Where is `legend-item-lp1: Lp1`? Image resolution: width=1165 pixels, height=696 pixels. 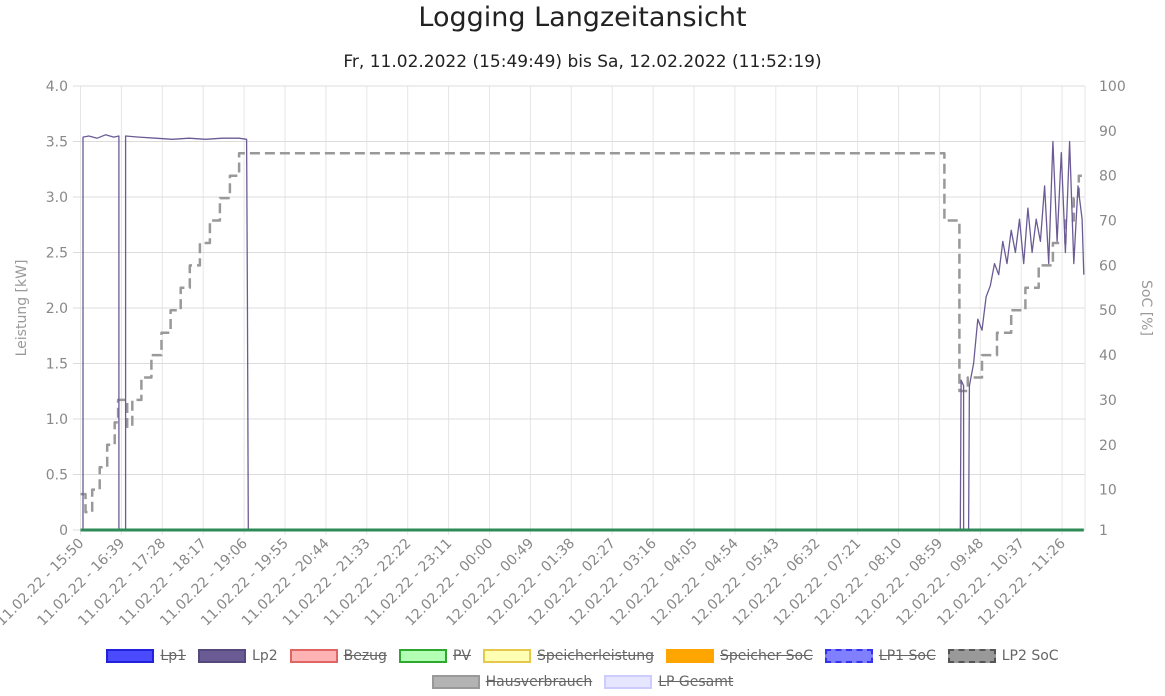
legend-item-lp1: Lp1 is located at coordinates (146, 656).